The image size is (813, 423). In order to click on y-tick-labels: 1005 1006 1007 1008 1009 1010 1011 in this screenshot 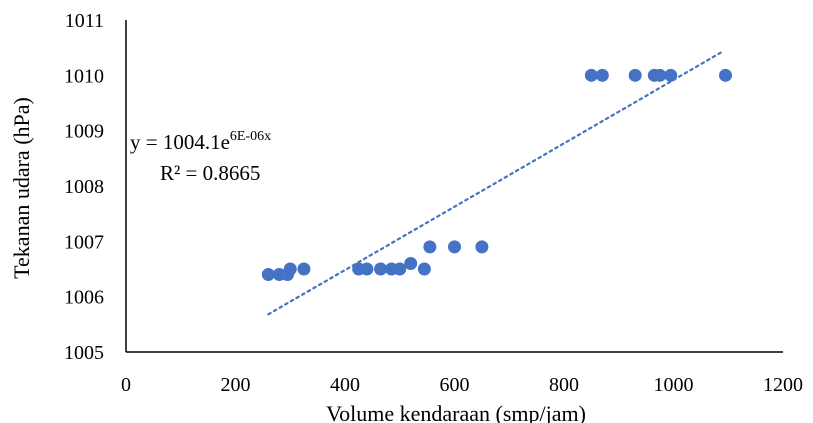, I will do `click(84, 187)`.